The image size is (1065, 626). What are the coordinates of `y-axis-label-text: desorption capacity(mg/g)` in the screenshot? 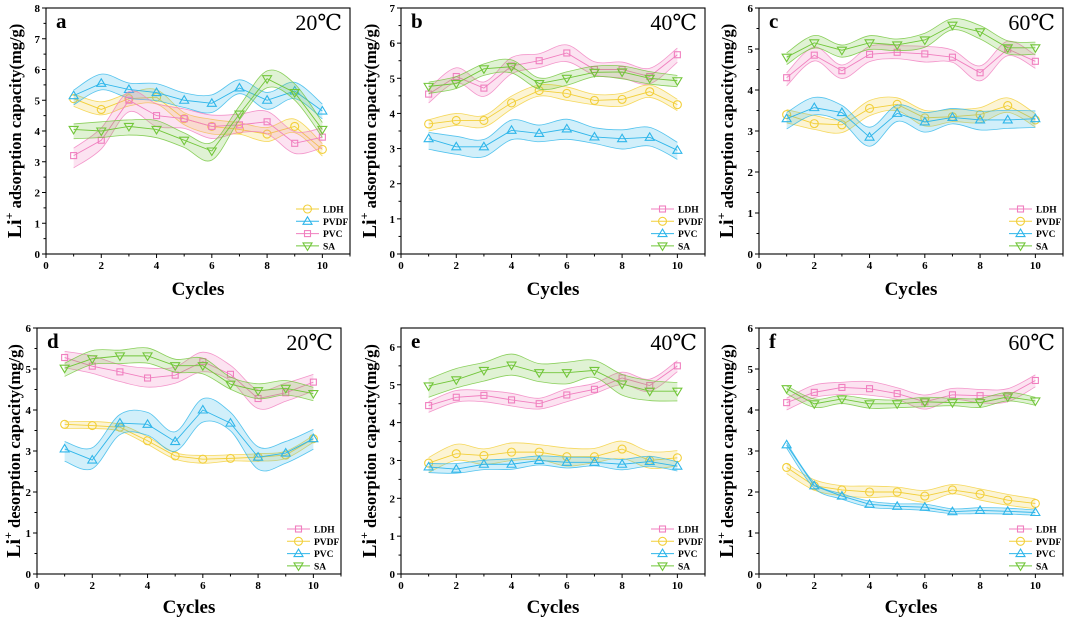 It's located at (727, 438).